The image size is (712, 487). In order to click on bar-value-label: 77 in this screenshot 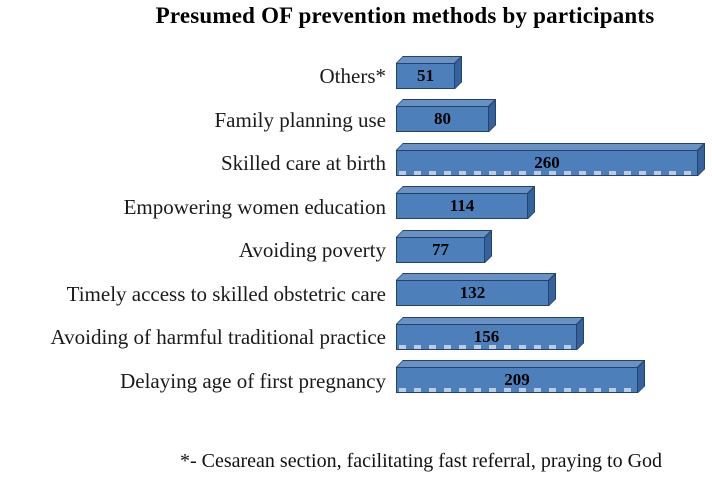, I will do `click(440, 249)`.